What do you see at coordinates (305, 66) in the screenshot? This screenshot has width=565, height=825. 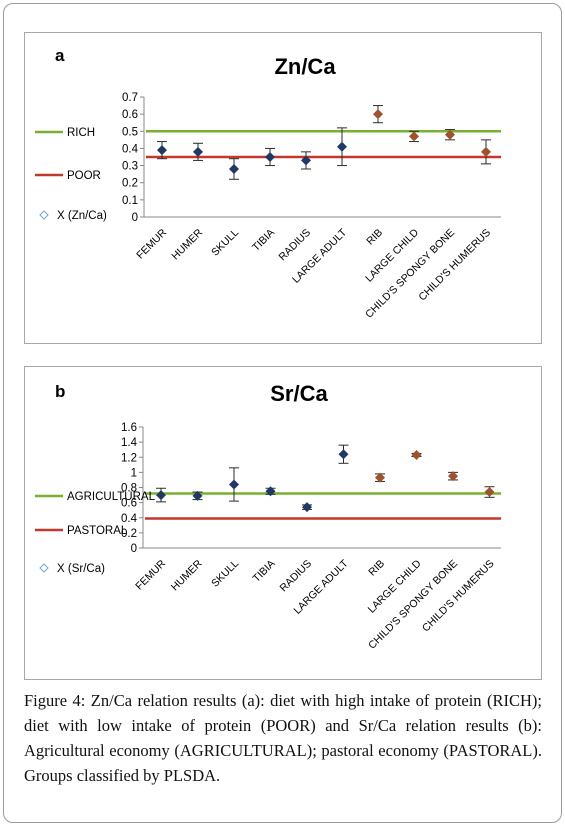 I see `chart-title: Zn/Ca` at bounding box center [305, 66].